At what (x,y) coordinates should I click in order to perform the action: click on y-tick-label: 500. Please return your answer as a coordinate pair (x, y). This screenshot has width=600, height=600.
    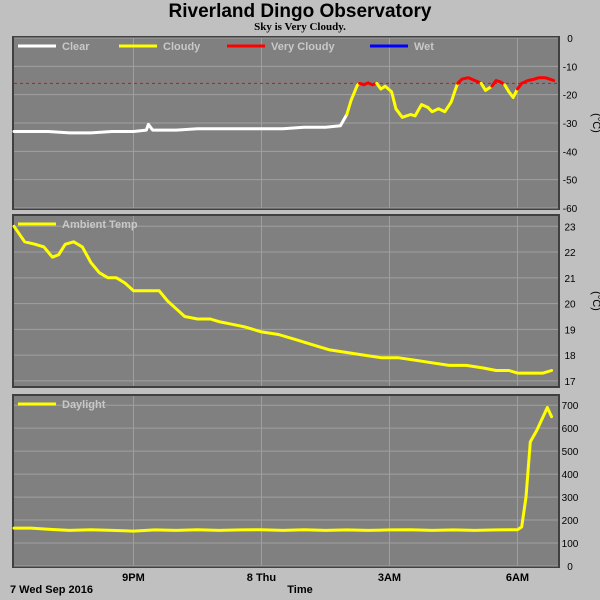
    Looking at the image, I should click on (570, 452).